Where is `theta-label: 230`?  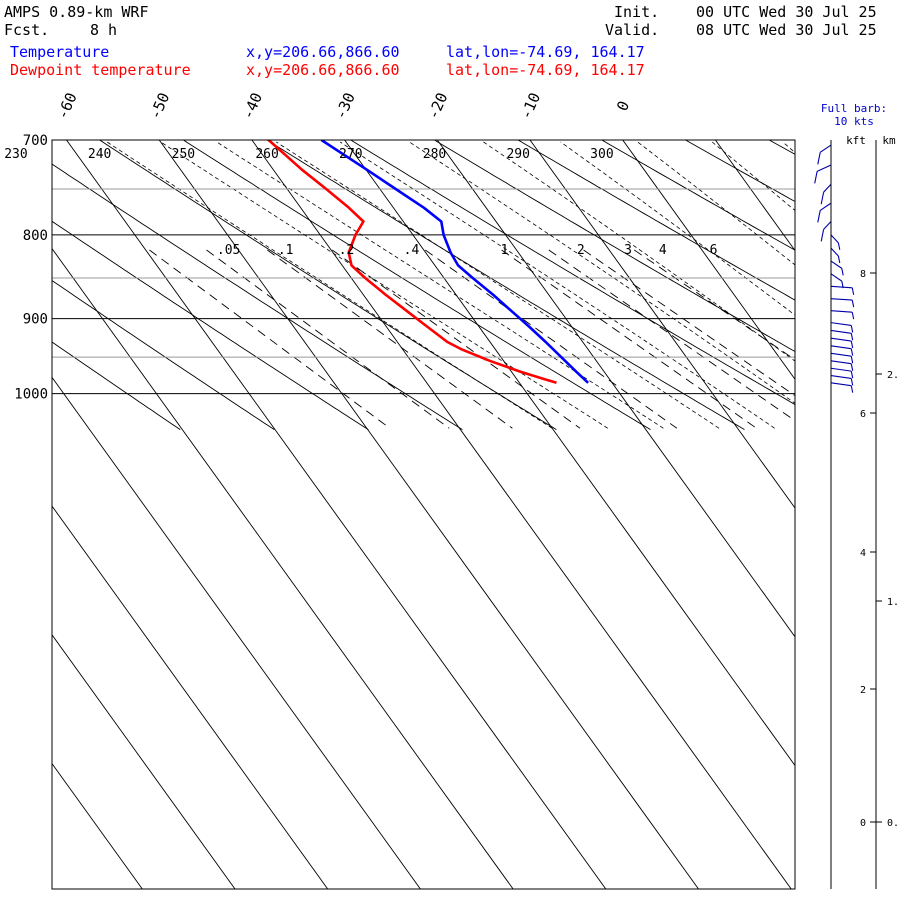 theta-label: 230 is located at coordinates (15, 154).